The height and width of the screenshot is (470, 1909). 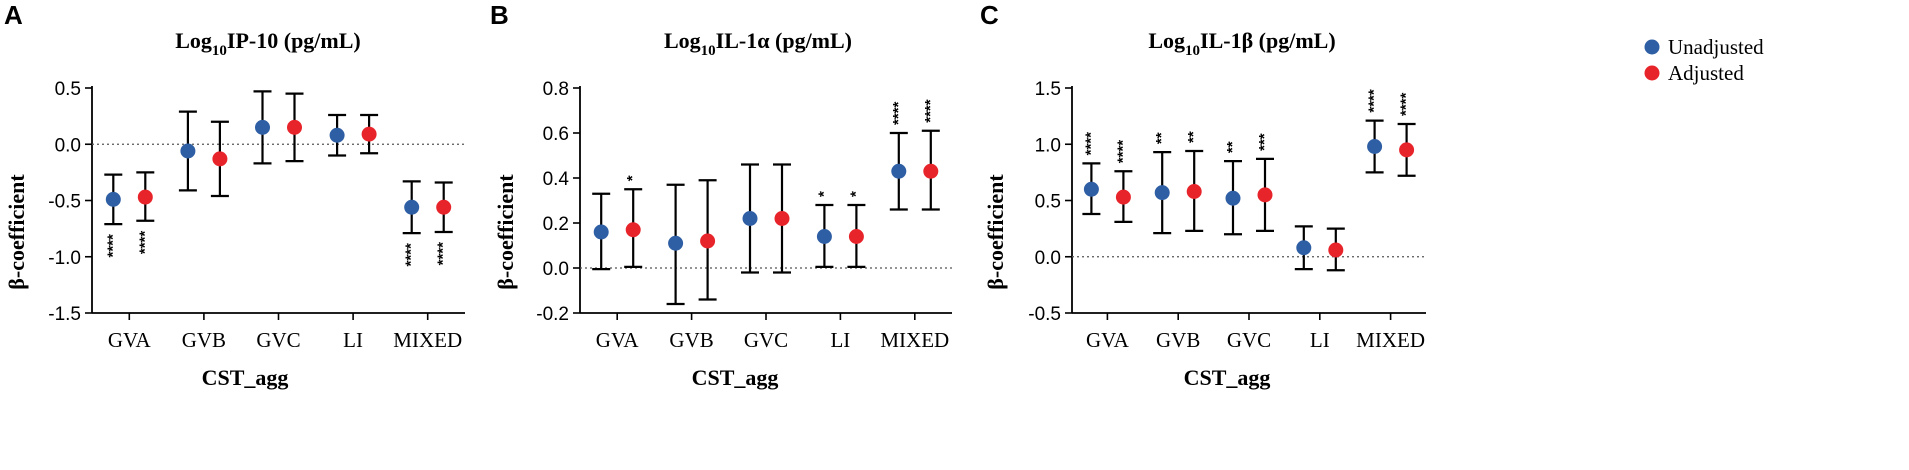 I want to click on significance-label: ***, so click(x=1264, y=142).